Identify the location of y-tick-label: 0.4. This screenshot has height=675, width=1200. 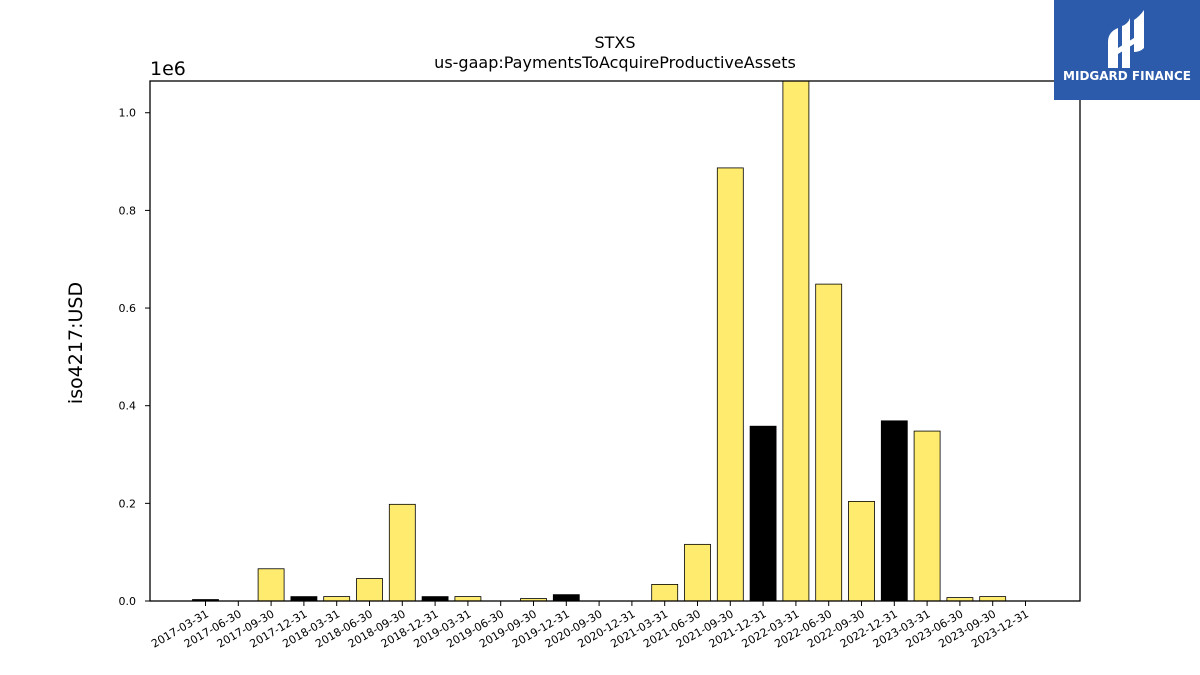
(128, 406).